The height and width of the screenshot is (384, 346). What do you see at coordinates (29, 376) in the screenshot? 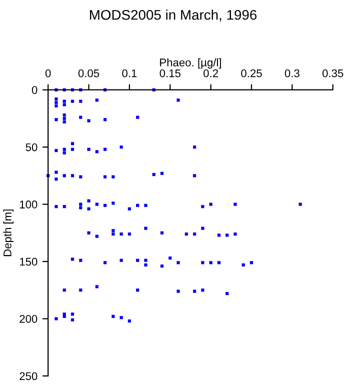
I see `y-tick-label: 250` at bounding box center [29, 376].